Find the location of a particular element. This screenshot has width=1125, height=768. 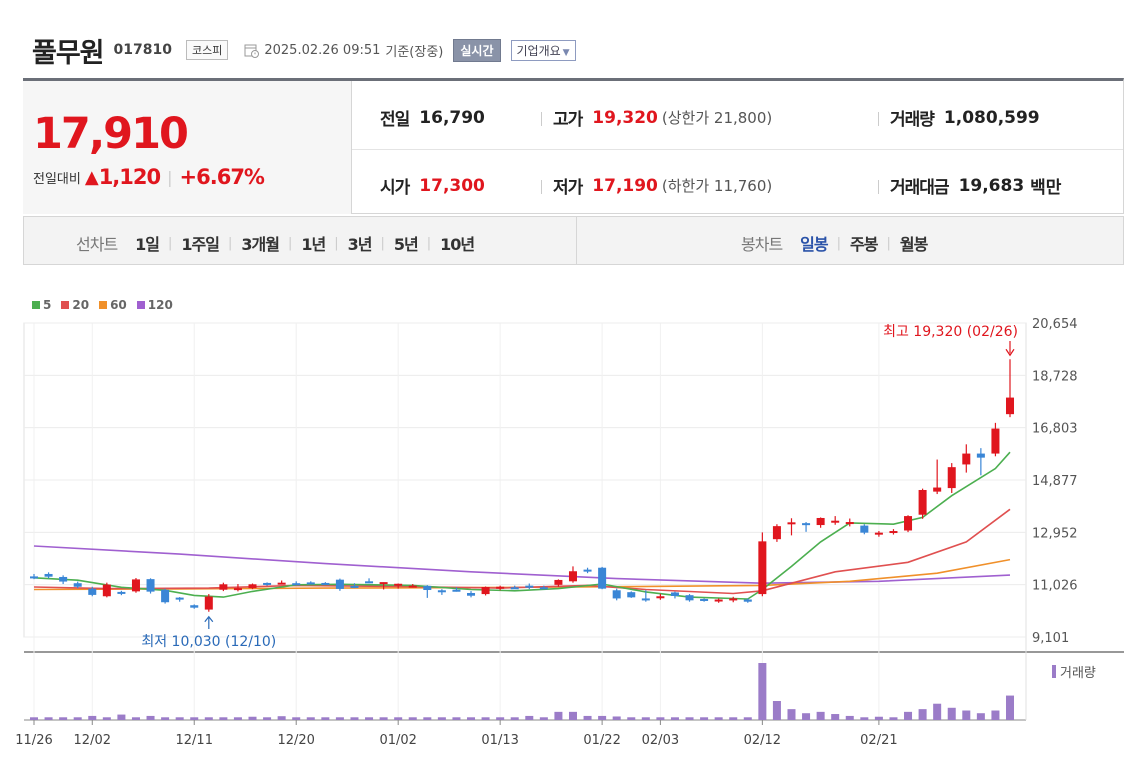

company-info-dropdown: 기업개요 ▼ is located at coordinates (543, 50).